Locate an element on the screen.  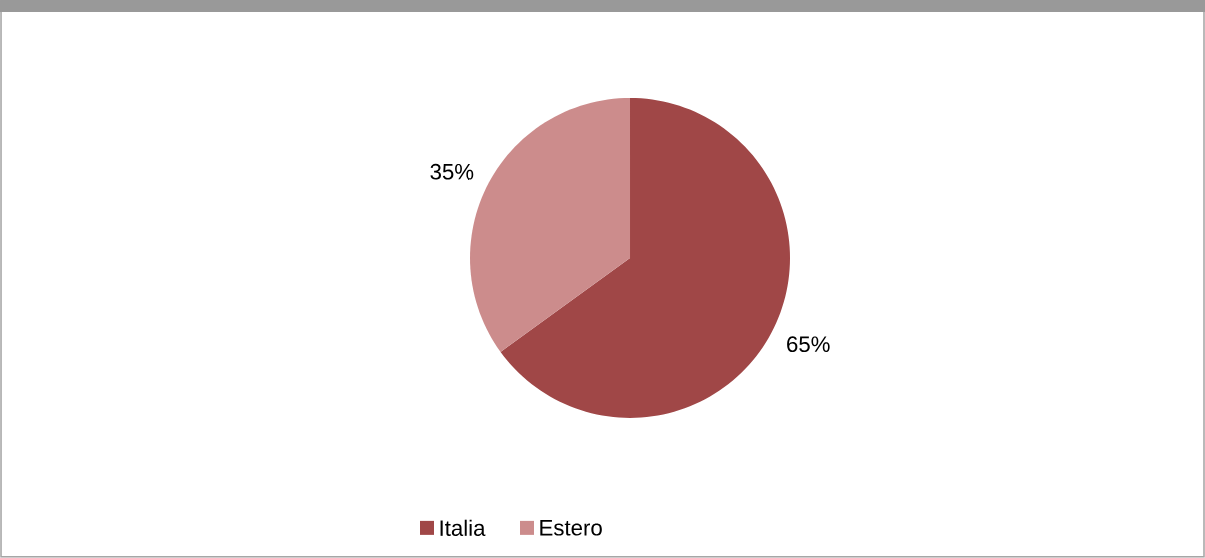
legend-label: Italia is located at coordinates (463, 528).